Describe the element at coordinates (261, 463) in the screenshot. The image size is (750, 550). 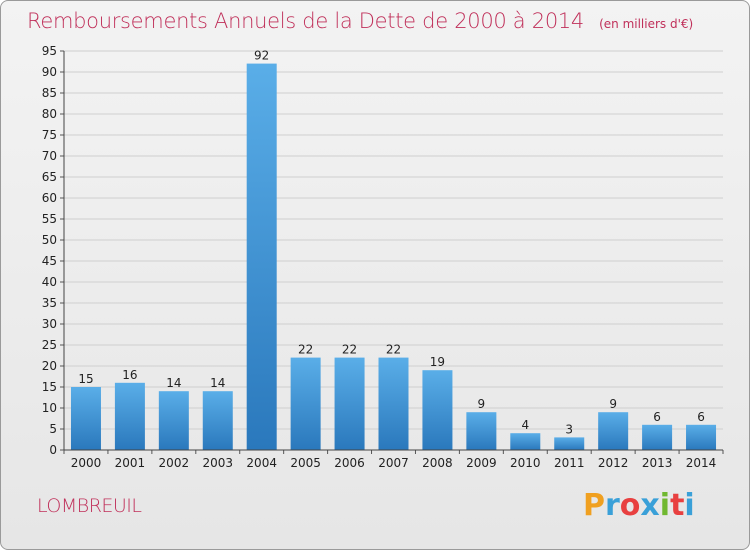
I see `x-tick-label-2004: 2004` at that location.